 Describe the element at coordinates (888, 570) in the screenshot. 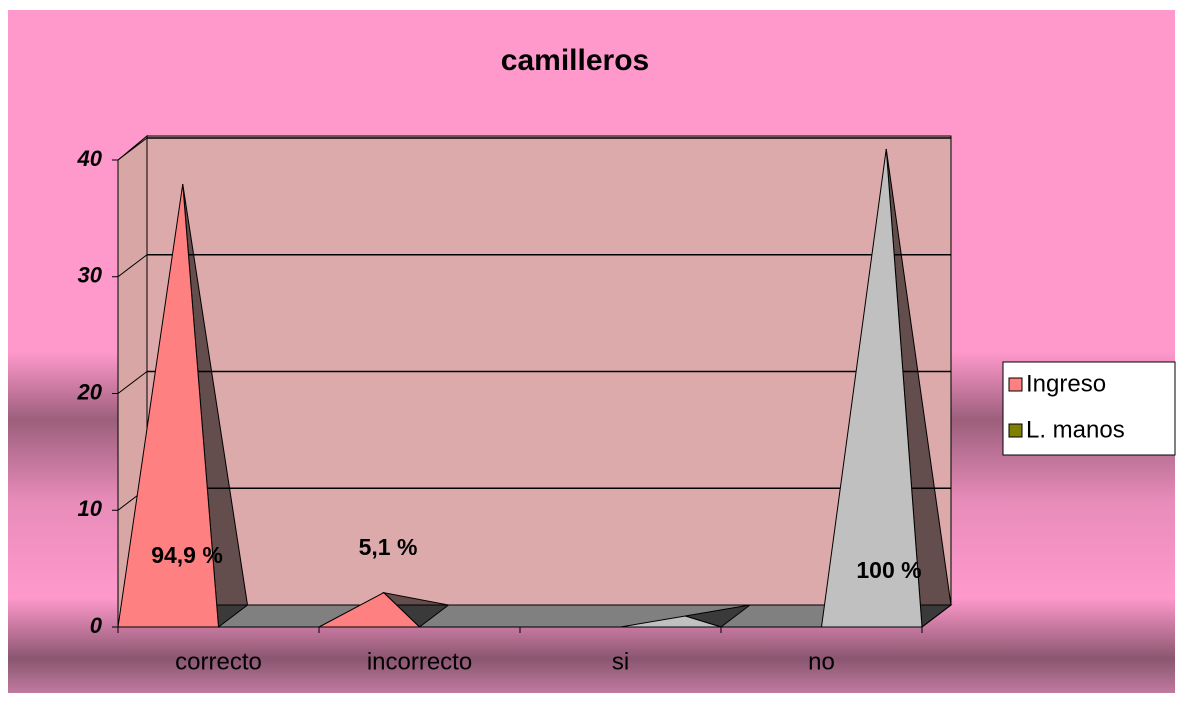

I see `data-annotation: 100 %` at that location.